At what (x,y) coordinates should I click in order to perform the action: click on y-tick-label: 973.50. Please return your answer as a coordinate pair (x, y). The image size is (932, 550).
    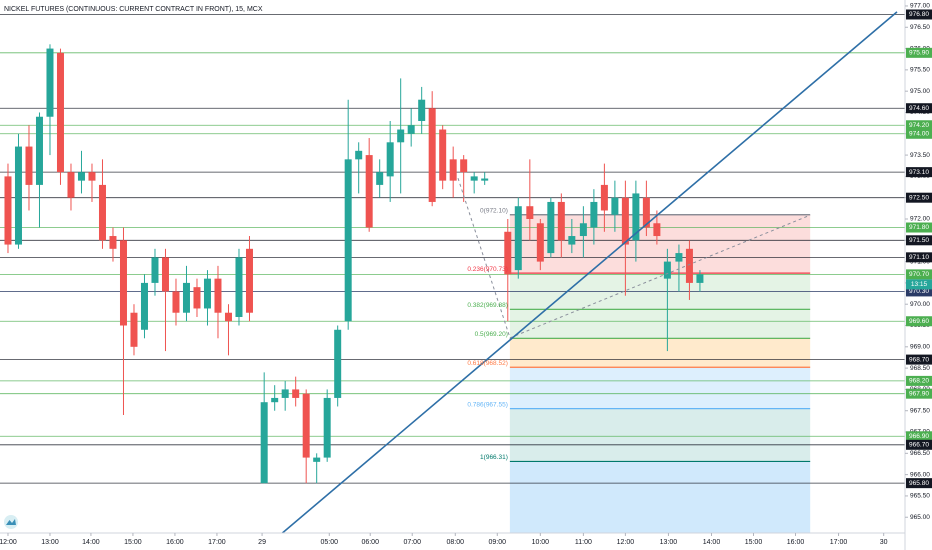
    Looking at the image, I should click on (920, 155).